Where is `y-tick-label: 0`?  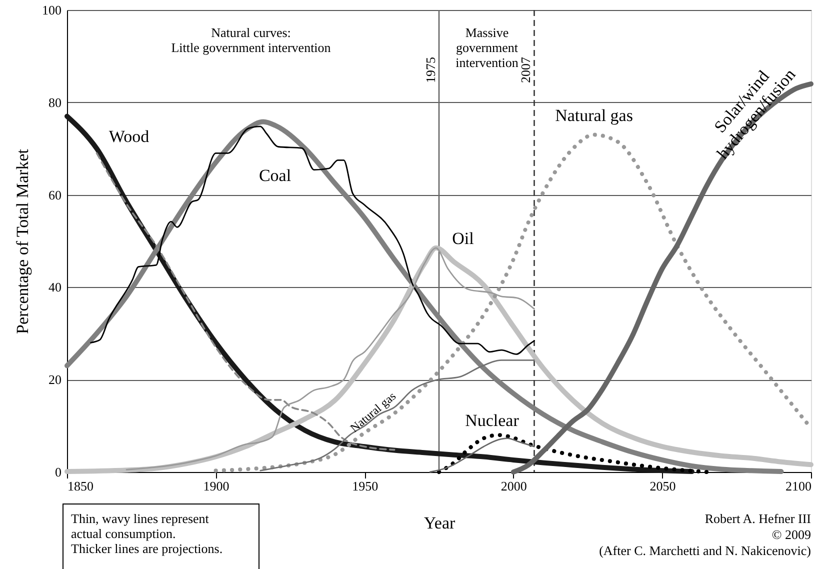 y-tick-label: 0 is located at coordinates (58, 472).